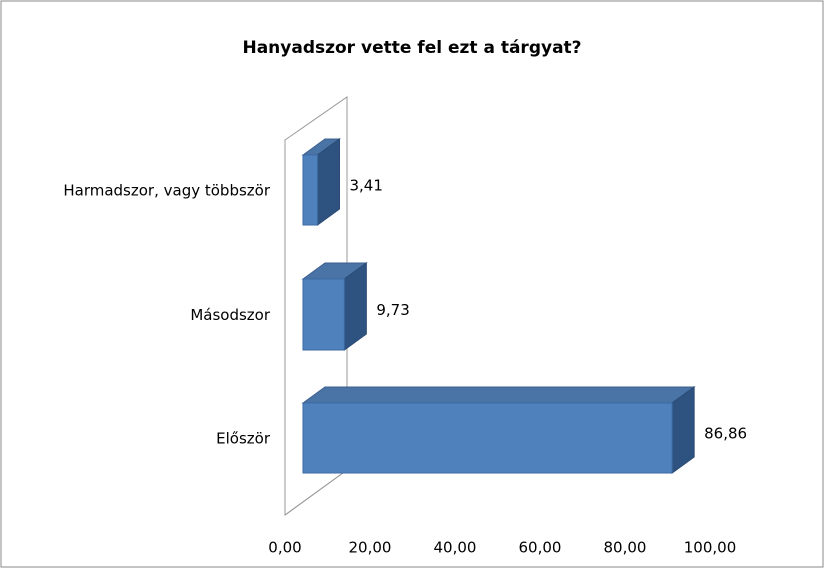 This screenshot has width=825, height=569. What do you see at coordinates (710, 548) in the screenshot?
I see `x-tick-label: 100,00` at bounding box center [710, 548].